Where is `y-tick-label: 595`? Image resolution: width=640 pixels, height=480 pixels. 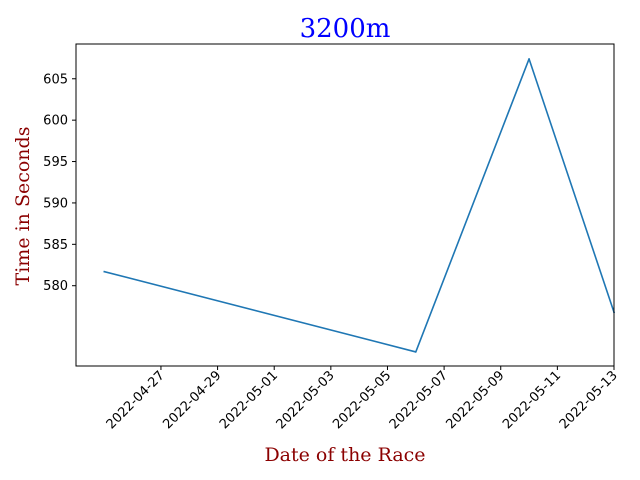
y-tick-label: 595 is located at coordinates (55, 162).